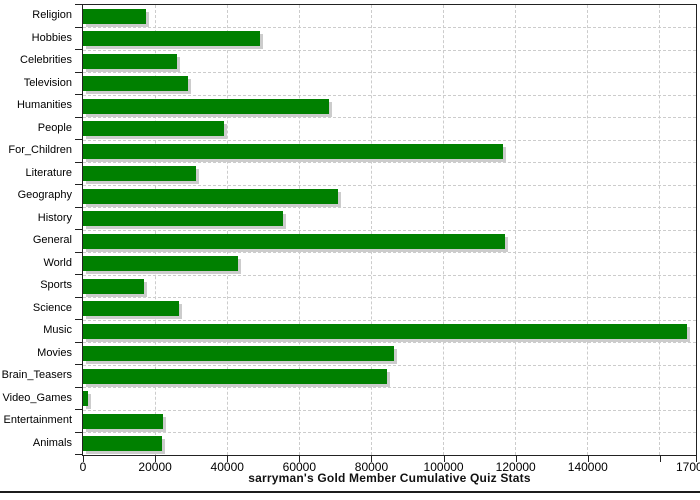 Image resolution: width=700 pixels, height=500 pixels. Describe the element at coordinates (46, 60) in the screenshot. I see `category-label: Celebrities` at that location.